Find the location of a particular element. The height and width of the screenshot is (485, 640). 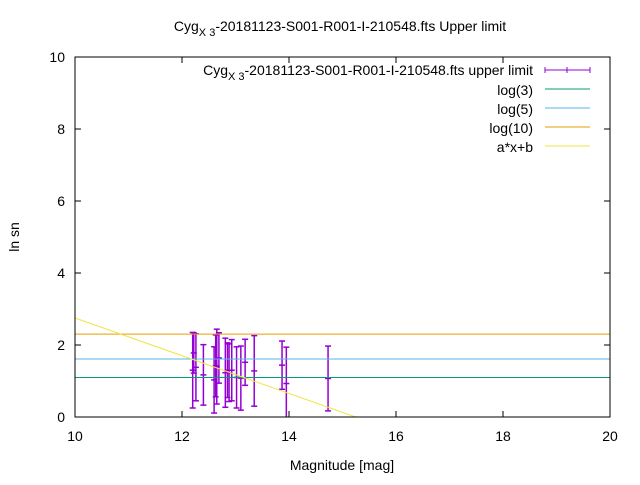

y-tick-label: 0 is located at coordinates (61, 417).